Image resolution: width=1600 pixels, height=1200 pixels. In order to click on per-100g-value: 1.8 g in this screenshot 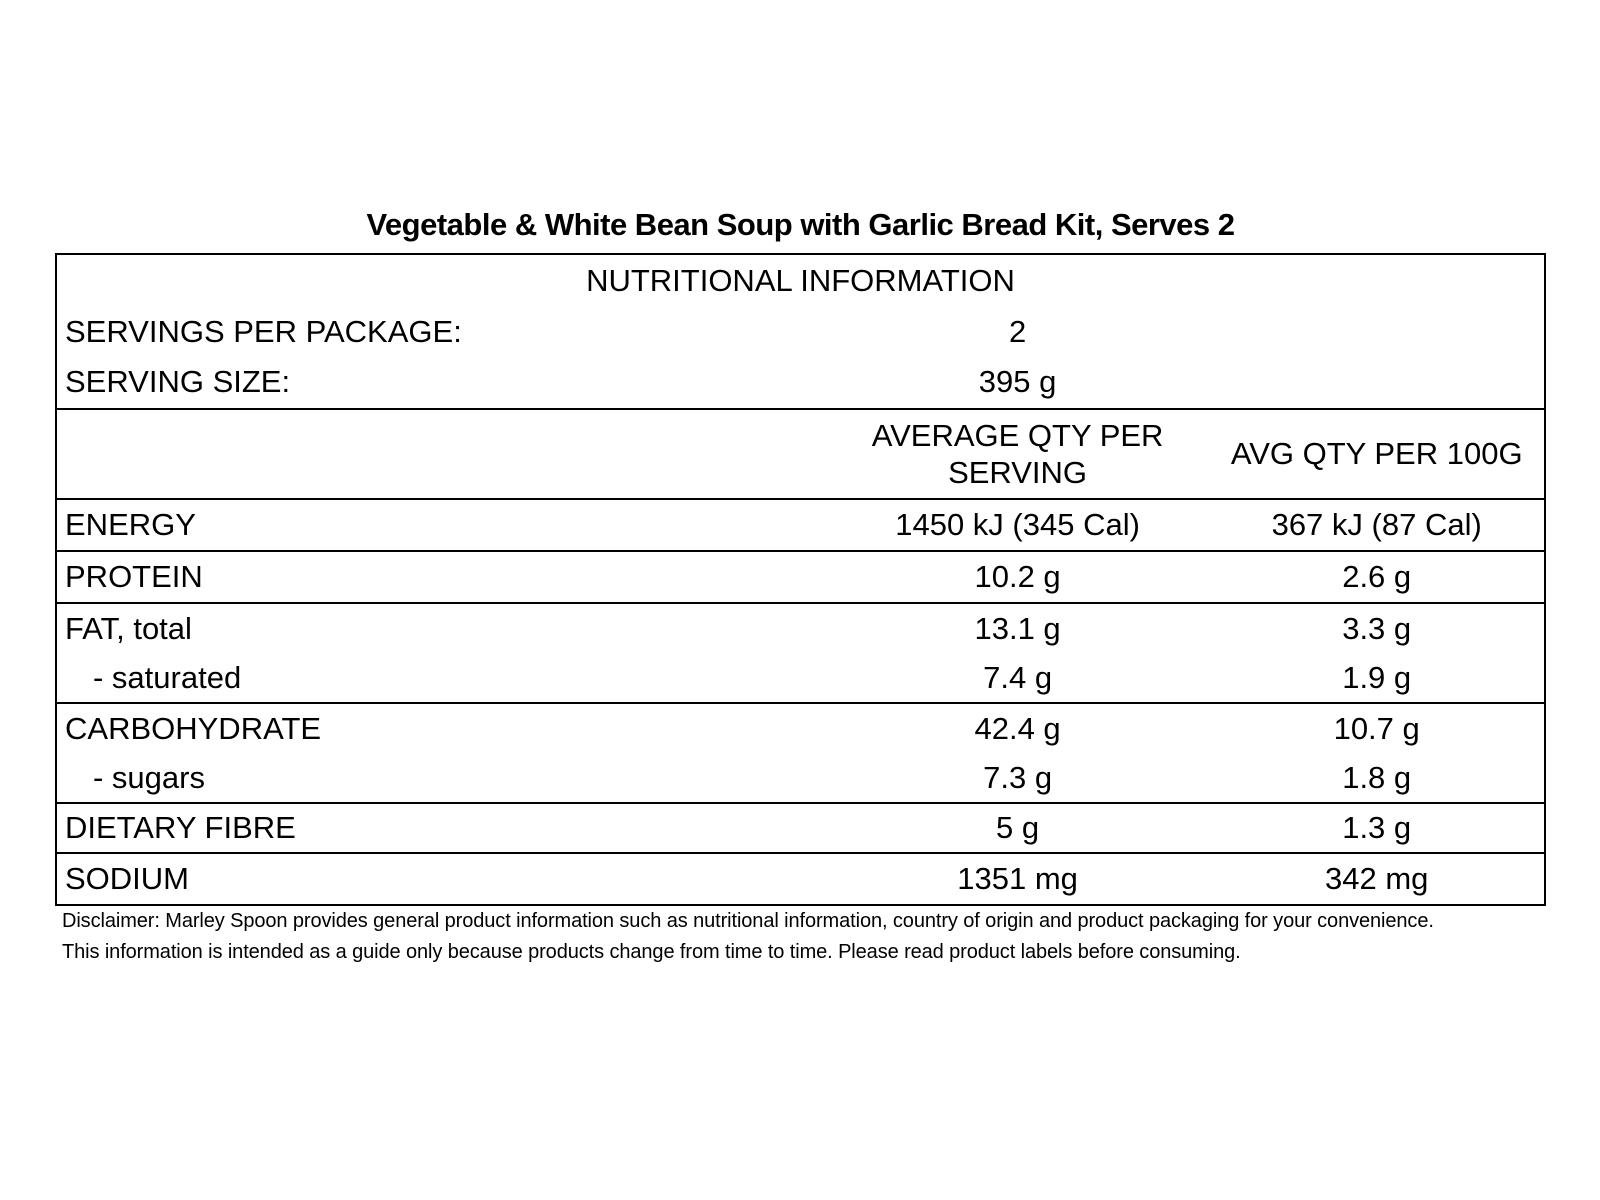, I will do `click(1377, 777)`.